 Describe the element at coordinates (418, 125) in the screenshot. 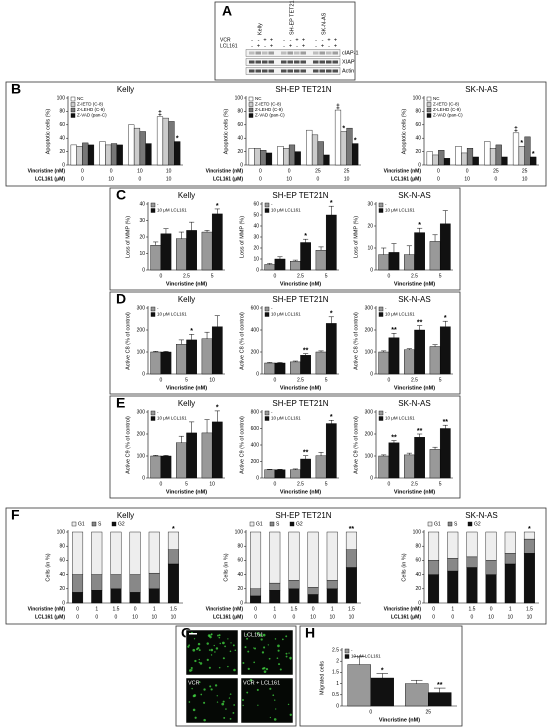

I see `y-tick-label: 60` at that location.